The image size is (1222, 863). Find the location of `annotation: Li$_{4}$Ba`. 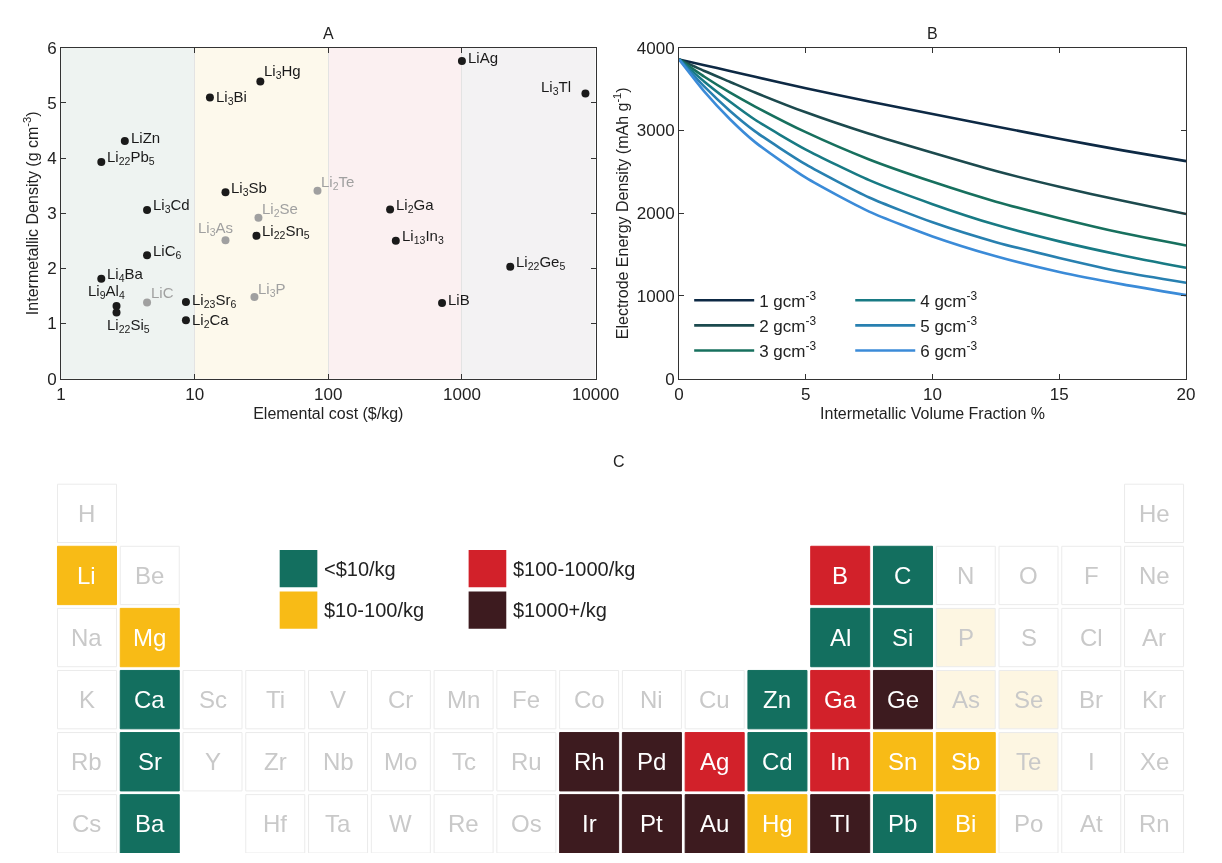

annotation: Li$_{4}$Ba is located at coordinates (125, 275).